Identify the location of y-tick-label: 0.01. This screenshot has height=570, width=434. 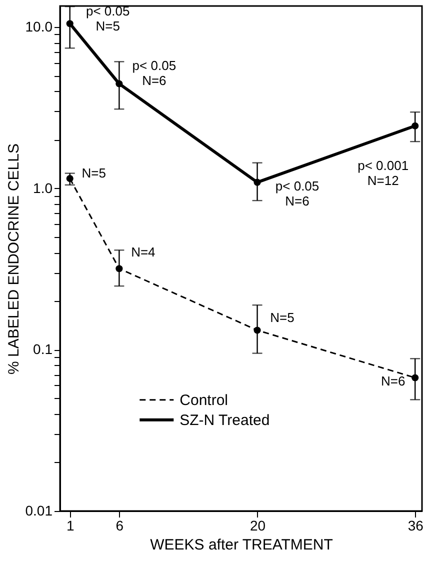
(39, 510).